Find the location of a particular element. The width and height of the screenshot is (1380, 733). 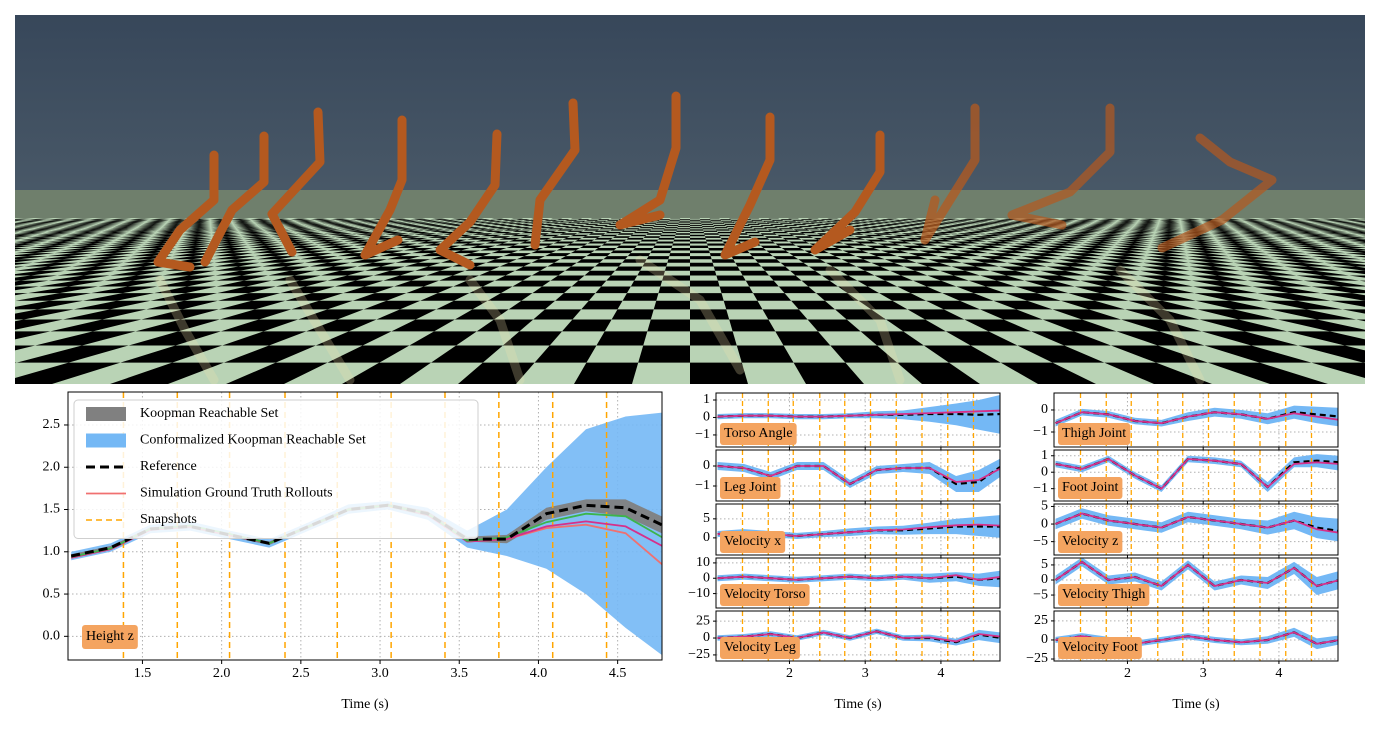

legend-label: Snapshots is located at coordinates (168, 519).